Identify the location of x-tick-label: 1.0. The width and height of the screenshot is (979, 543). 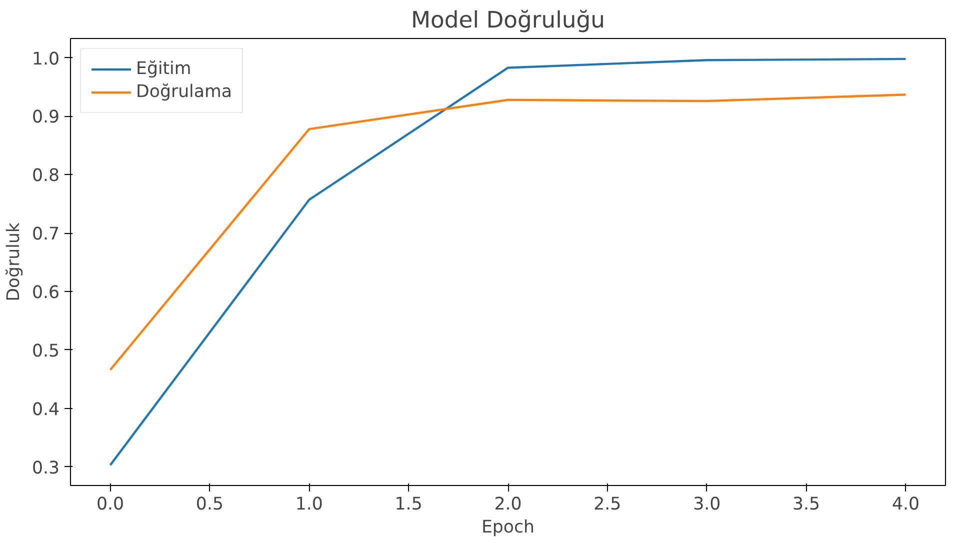
(309, 504).